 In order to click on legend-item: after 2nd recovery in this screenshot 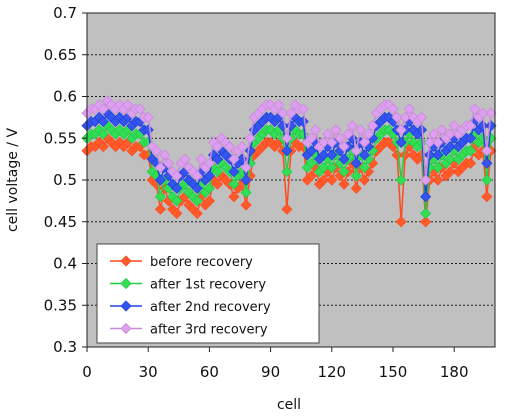, I will do `click(190, 307)`.